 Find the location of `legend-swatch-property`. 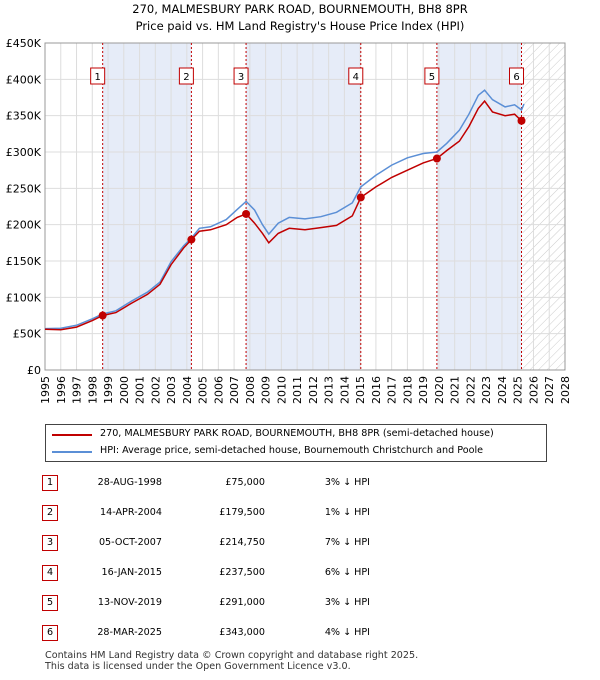

legend-swatch-property is located at coordinates (72, 435).